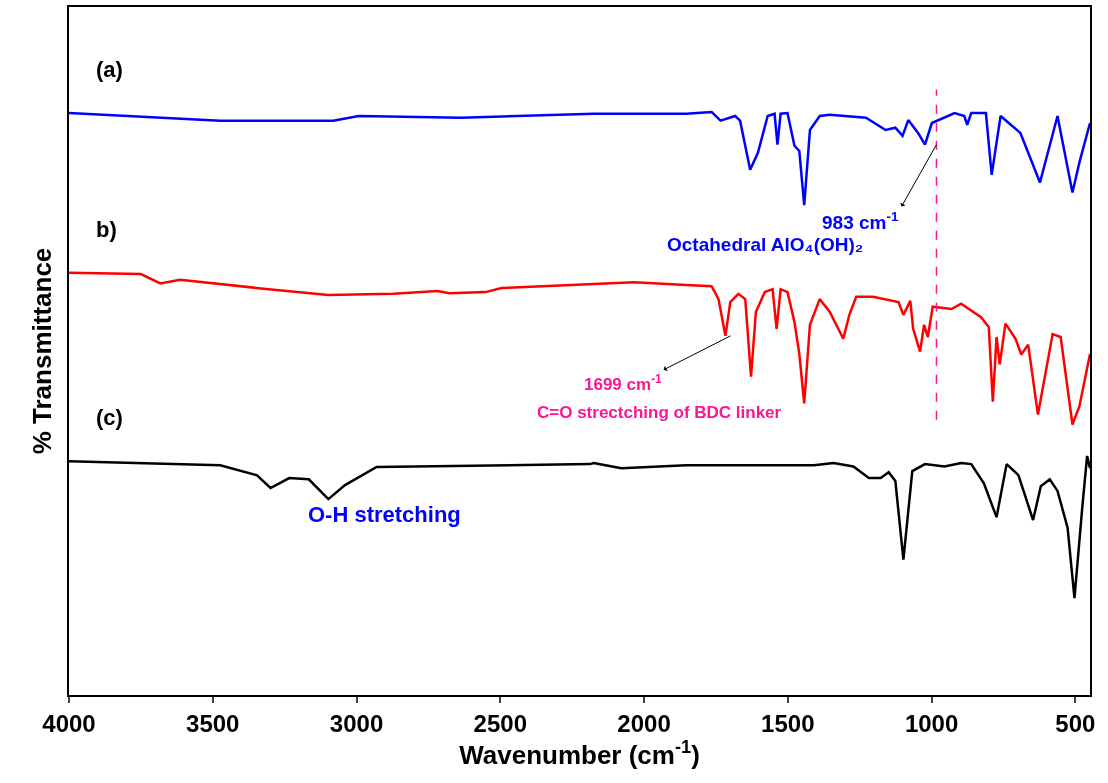 This screenshot has width=1108, height=783. What do you see at coordinates (213, 723) in the screenshot?
I see `x-tick-label: 3500` at bounding box center [213, 723].